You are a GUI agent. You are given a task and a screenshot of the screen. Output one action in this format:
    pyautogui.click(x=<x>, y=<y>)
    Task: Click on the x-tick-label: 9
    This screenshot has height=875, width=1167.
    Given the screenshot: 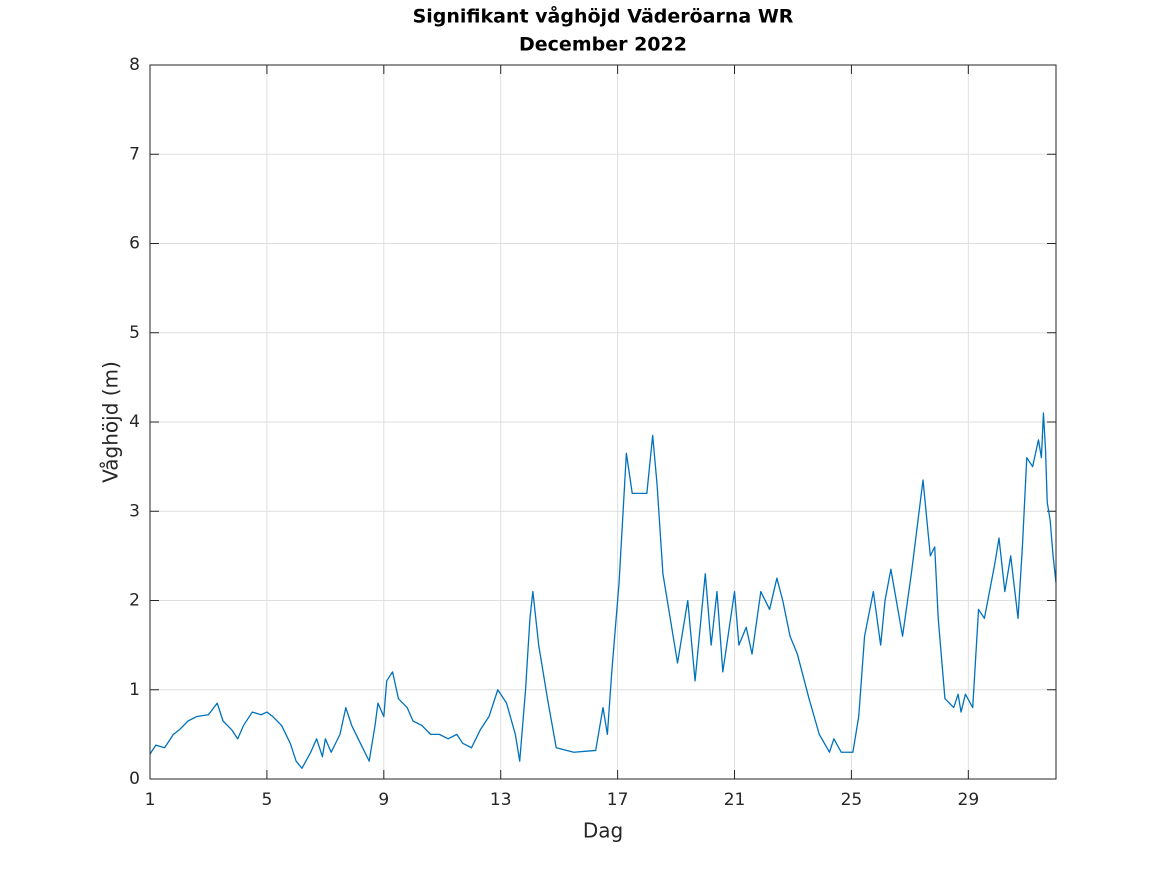 What is the action you would take?
    pyautogui.click(x=383, y=800)
    